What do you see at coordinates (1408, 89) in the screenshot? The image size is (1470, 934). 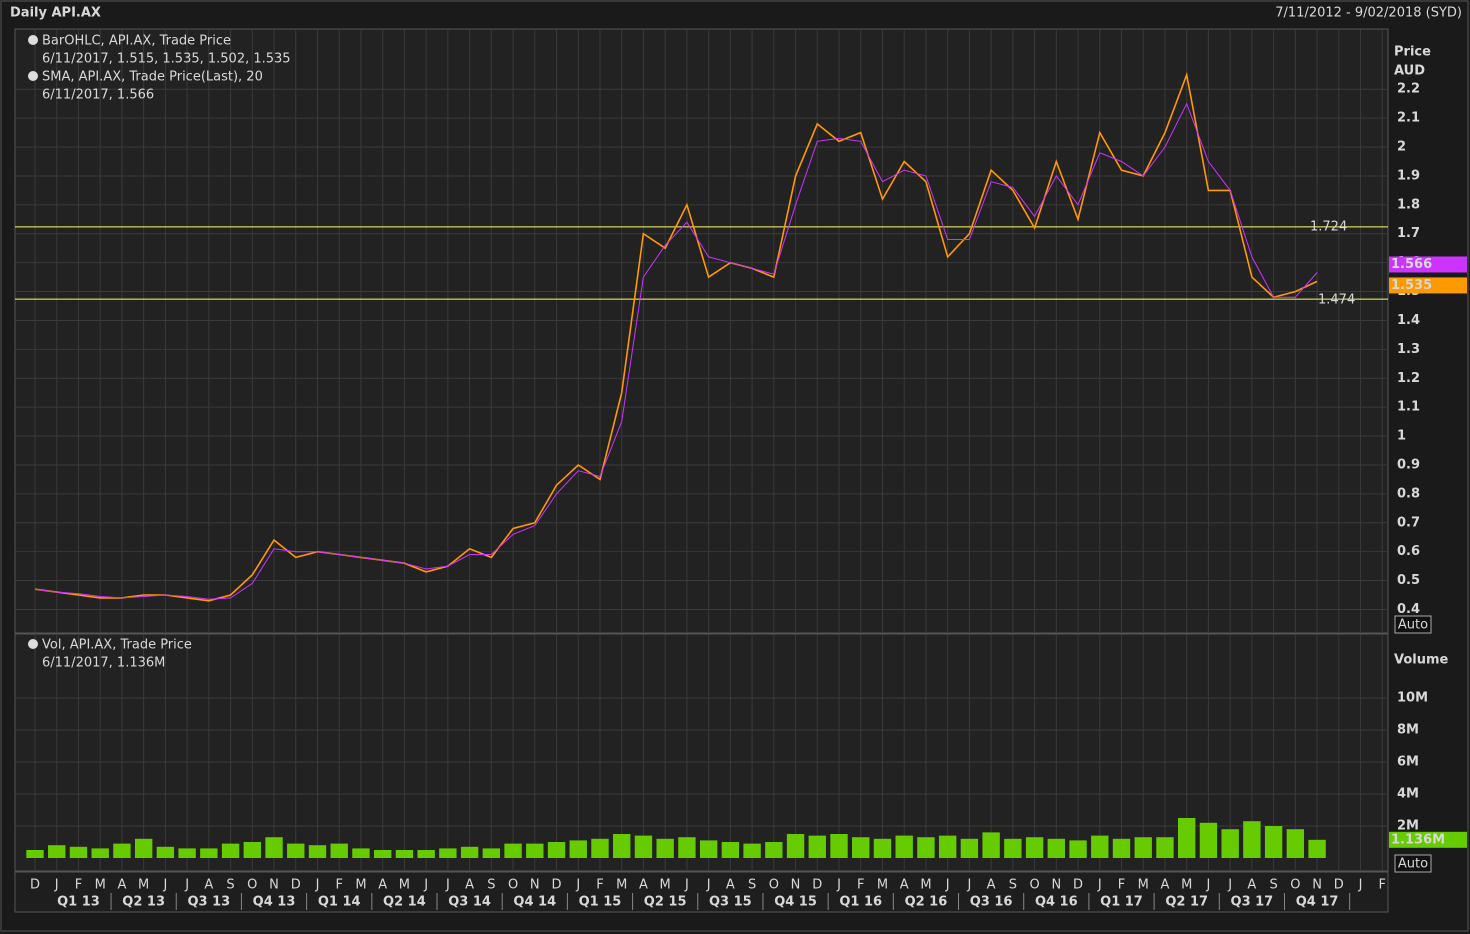 I see `y-tick-label: 2.2` at bounding box center [1408, 89].